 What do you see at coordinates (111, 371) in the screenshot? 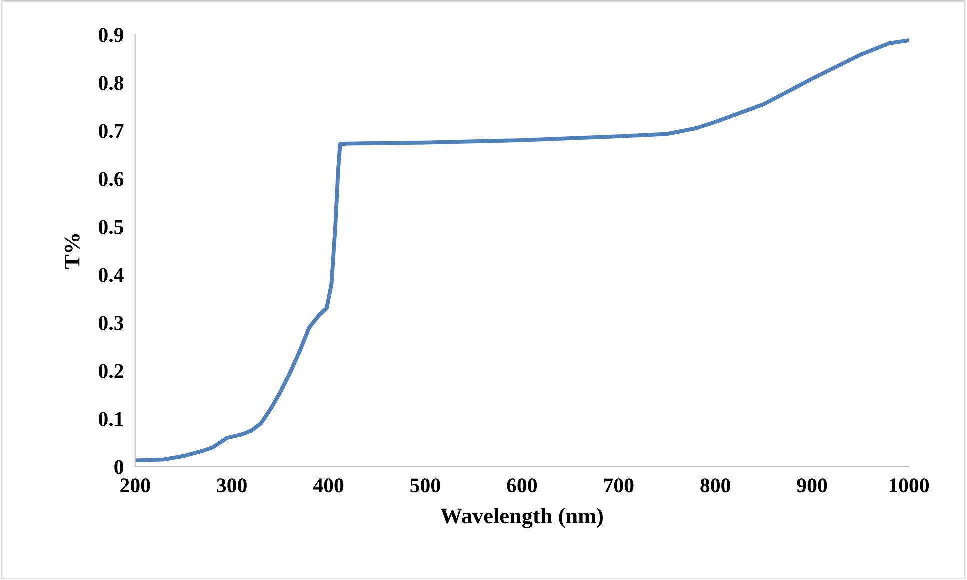
I see `y-tick-label: 0.2` at bounding box center [111, 371].